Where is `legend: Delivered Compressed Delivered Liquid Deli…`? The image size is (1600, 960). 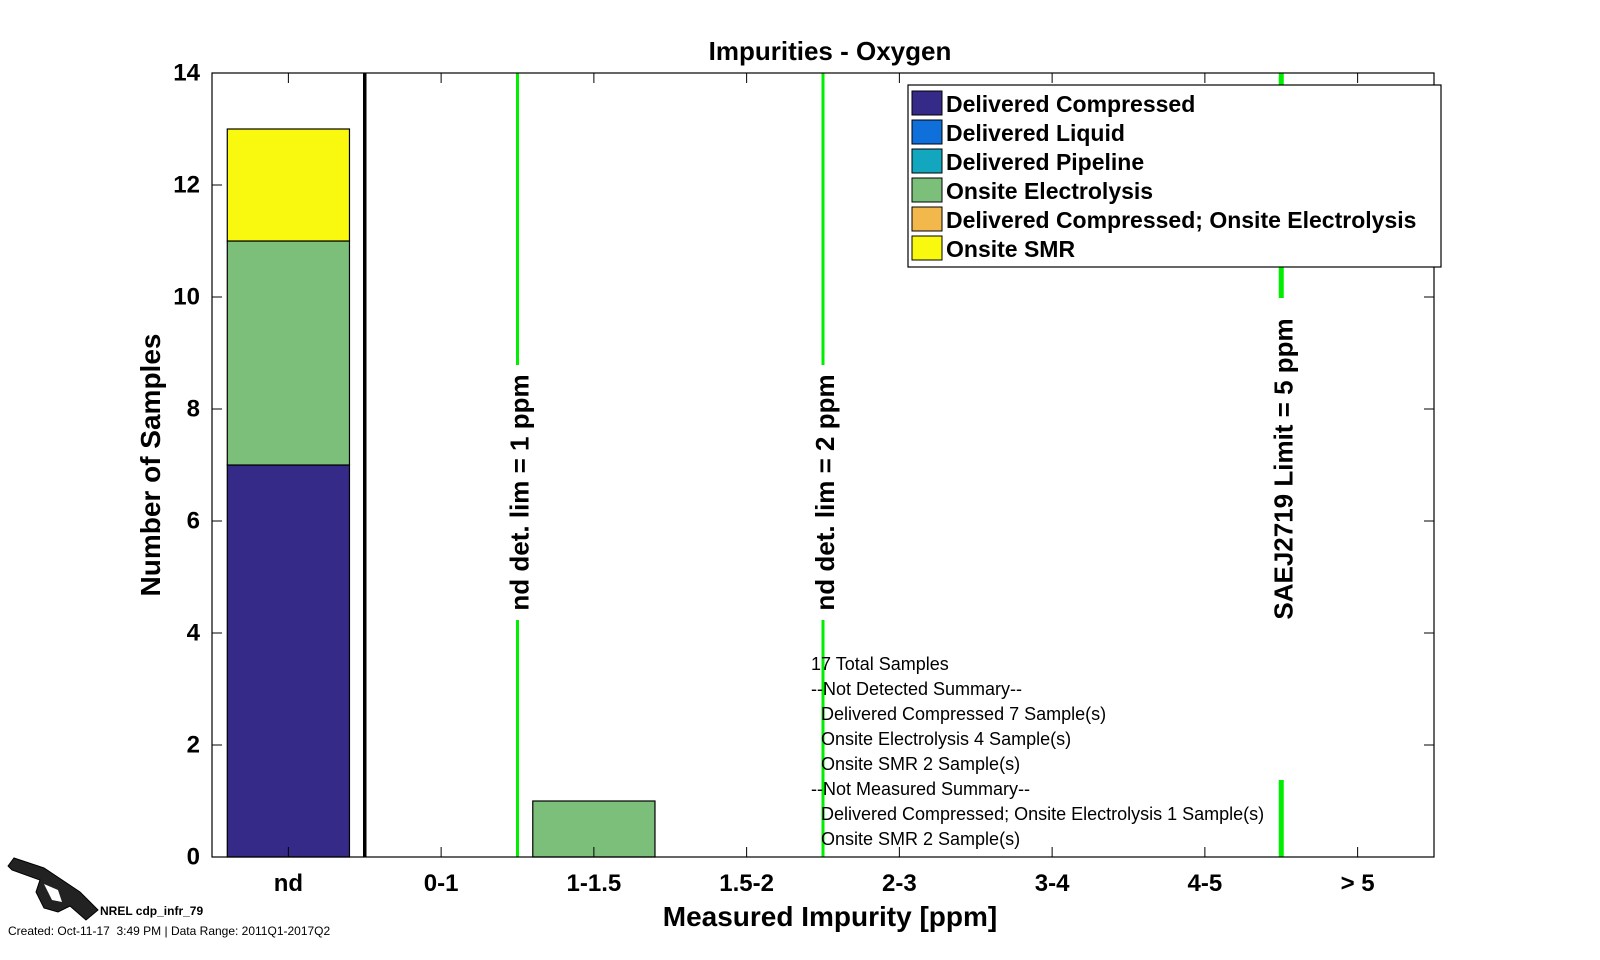
legend: Delivered Compressed Delivered Liquid Deli… is located at coordinates (1174, 176).